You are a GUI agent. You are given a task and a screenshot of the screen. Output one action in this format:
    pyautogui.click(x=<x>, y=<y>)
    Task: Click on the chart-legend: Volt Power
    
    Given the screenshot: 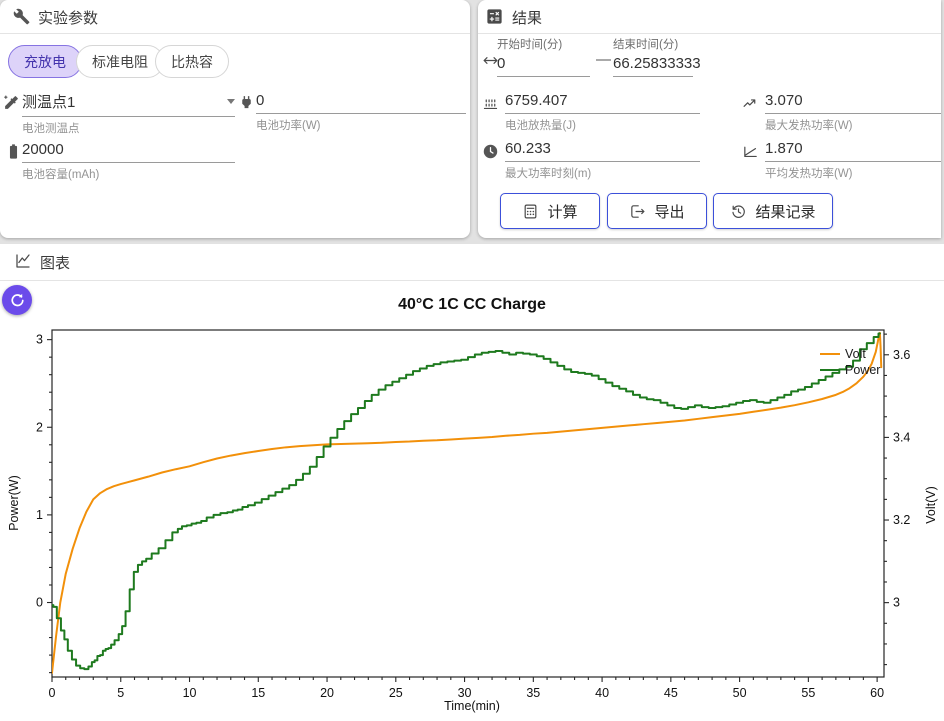 What is the action you would take?
    pyautogui.click(x=850, y=362)
    